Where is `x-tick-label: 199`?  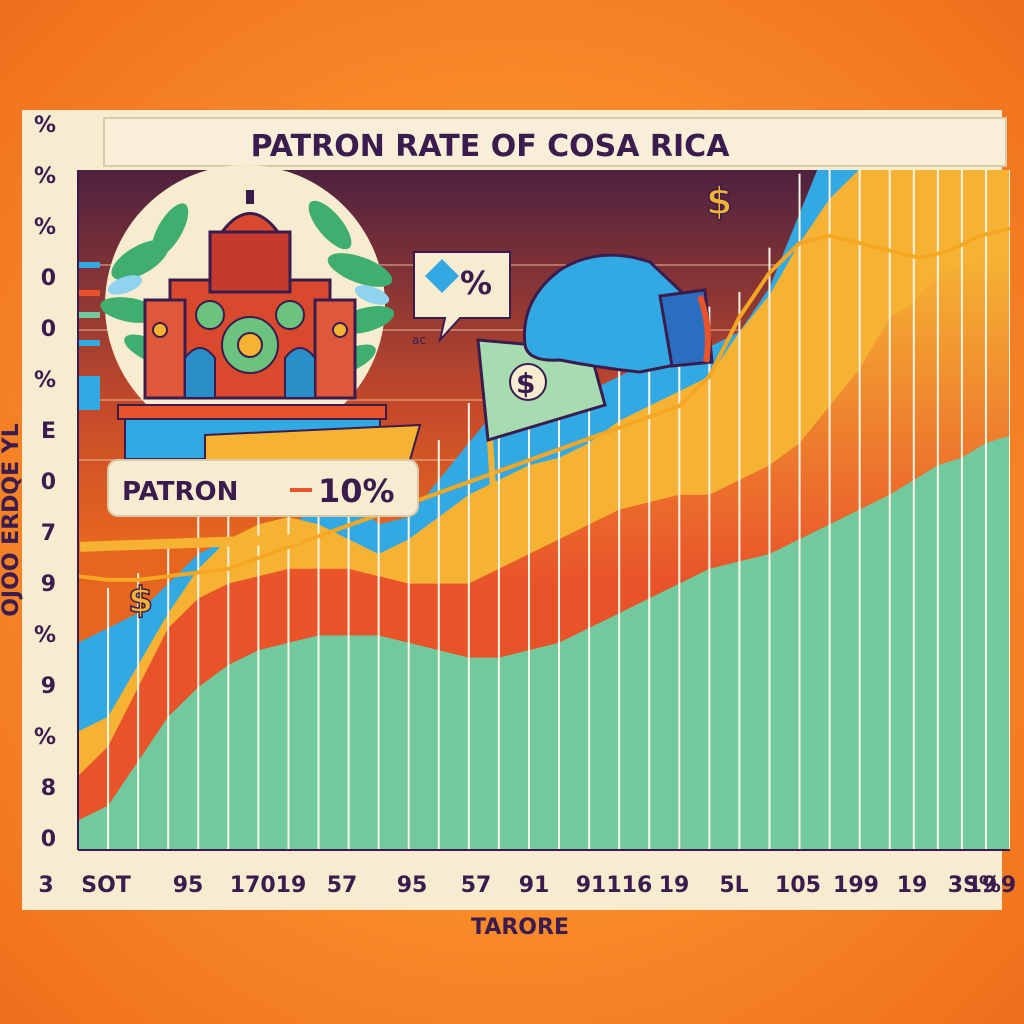
x-tick-label: 199 is located at coordinates (856, 885).